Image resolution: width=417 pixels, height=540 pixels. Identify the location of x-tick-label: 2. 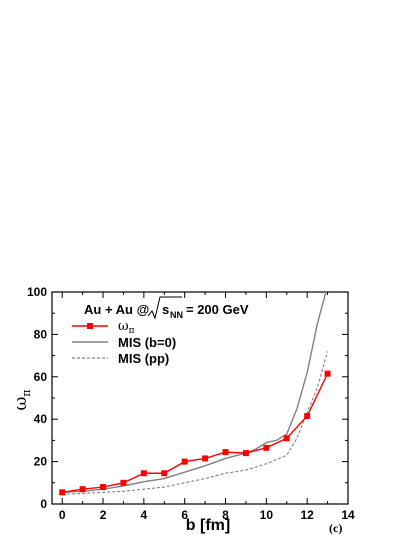
(103, 515).